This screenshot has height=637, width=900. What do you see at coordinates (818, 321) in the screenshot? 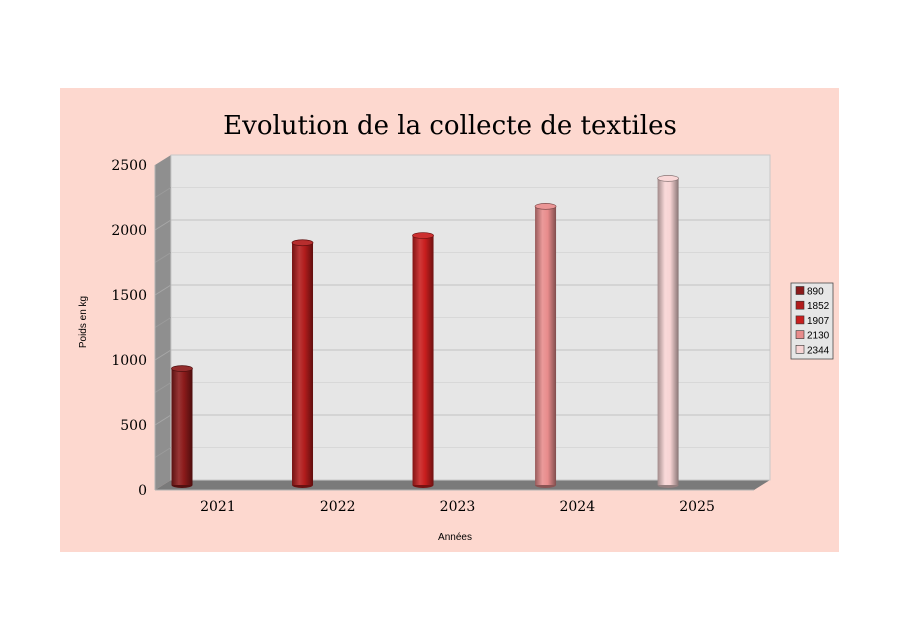
I see `legend-label: 1907` at bounding box center [818, 321].